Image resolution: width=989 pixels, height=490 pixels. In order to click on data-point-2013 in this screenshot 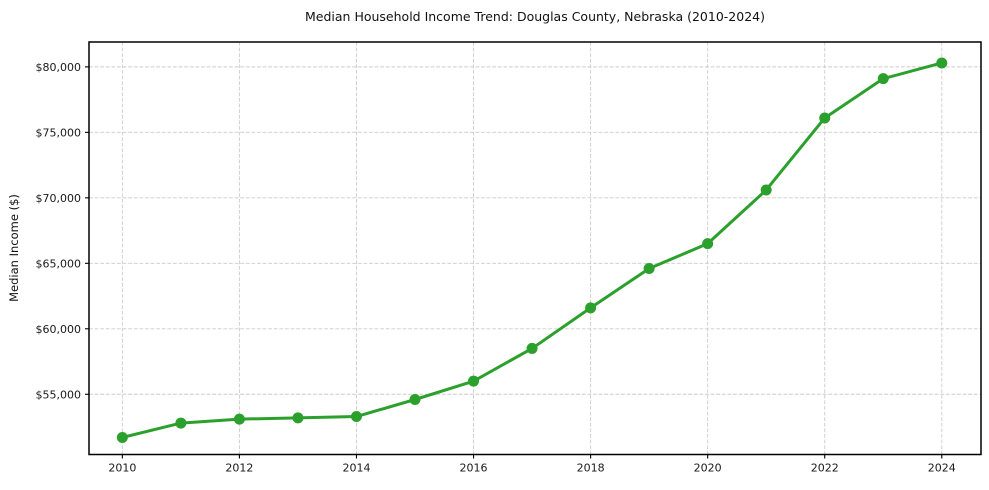, I will do `click(298, 418)`.